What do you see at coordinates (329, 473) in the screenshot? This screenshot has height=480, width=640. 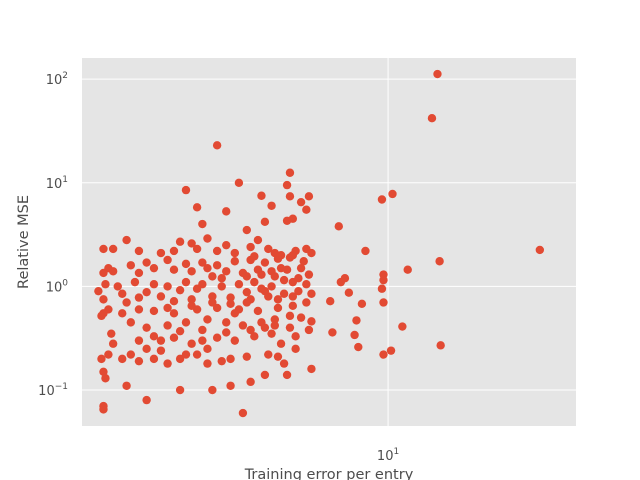 I see `x-axis-label: Training error per entry` at bounding box center [329, 473].